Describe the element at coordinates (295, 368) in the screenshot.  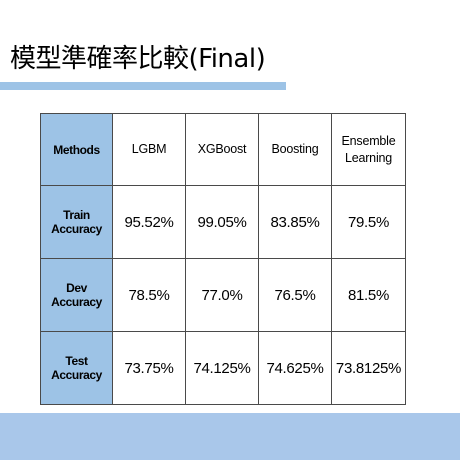
I see `table-cell: 74.625%` at that location.